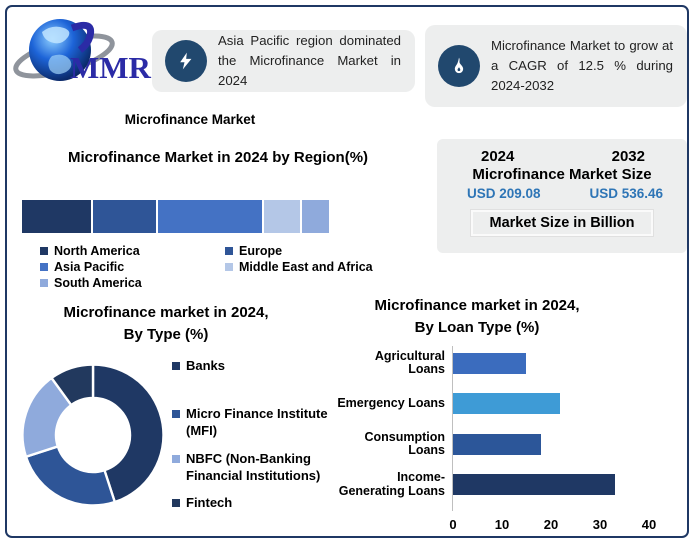  Describe the element at coordinates (498, 156) in the screenshot. I see `year-2024-label: 2024` at that location.